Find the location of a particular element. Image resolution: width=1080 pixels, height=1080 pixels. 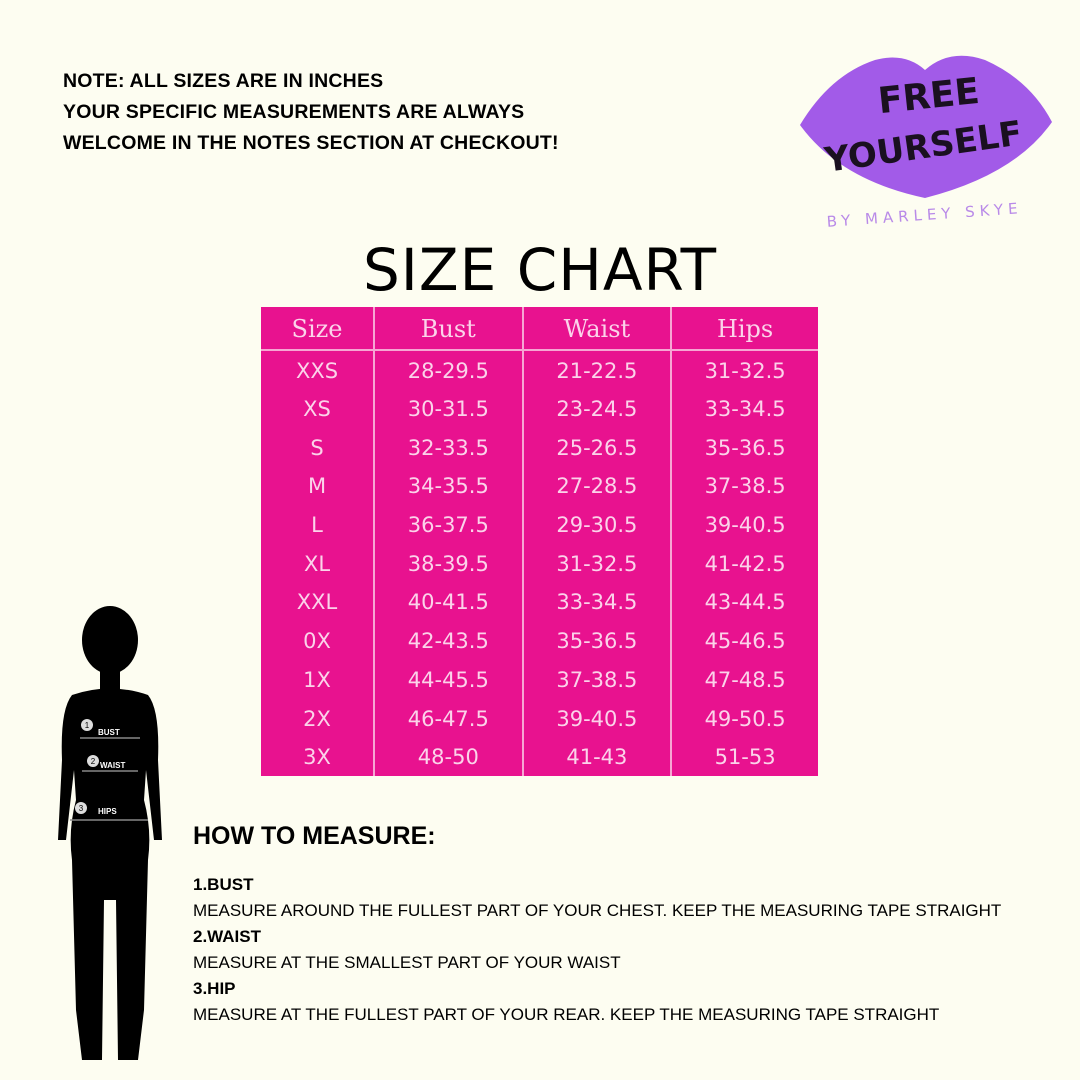

svg-text: 2 is located at coordinates (93, 761).